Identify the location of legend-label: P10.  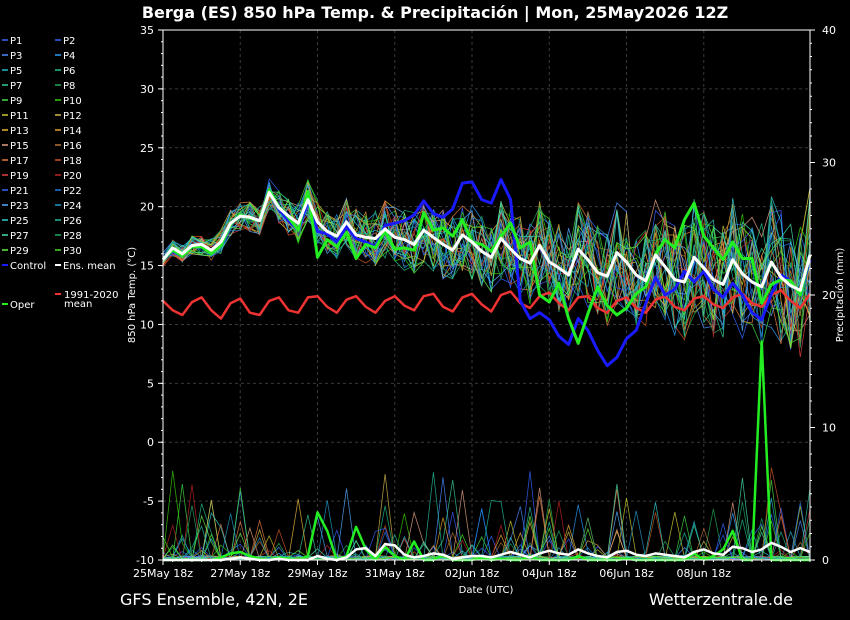
(72, 101).